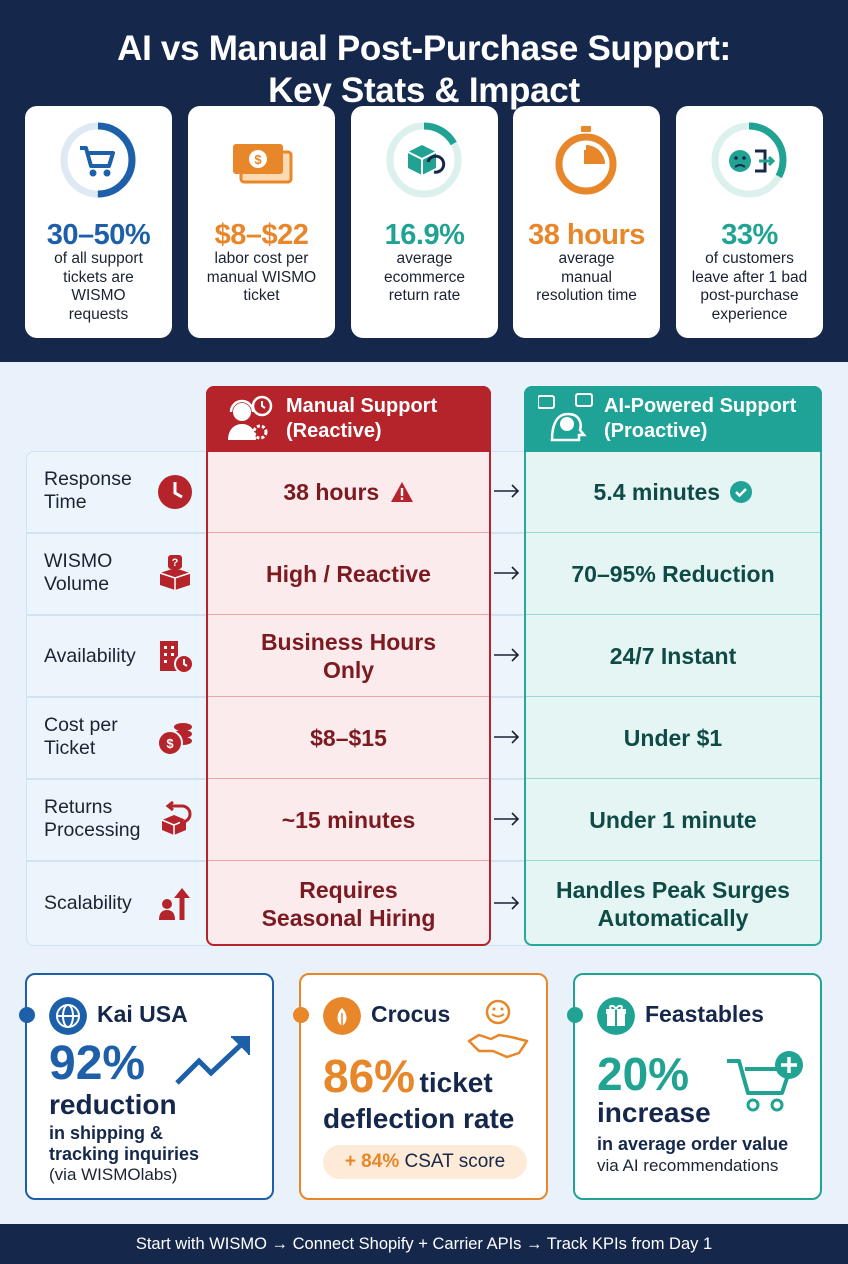 The height and width of the screenshot is (1264, 848). Describe the element at coordinates (586, 222) in the screenshot. I see `stat-card-resolution-time: 38 hours average manual resolution time` at that location.